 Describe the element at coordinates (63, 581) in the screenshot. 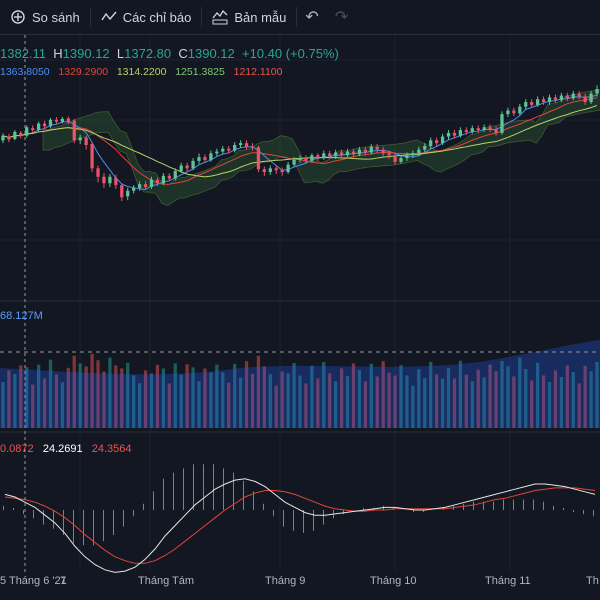

I see `x-tick-label: 7` at that location.